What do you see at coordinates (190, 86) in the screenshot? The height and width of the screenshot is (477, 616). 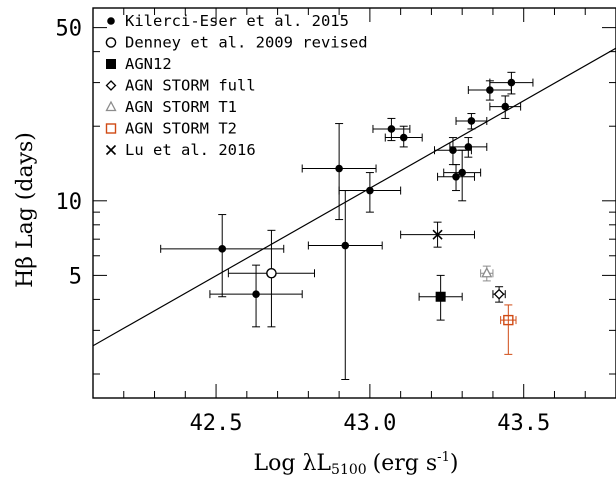 I see `legend-label: AGN STORM full` at bounding box center [190, 86].